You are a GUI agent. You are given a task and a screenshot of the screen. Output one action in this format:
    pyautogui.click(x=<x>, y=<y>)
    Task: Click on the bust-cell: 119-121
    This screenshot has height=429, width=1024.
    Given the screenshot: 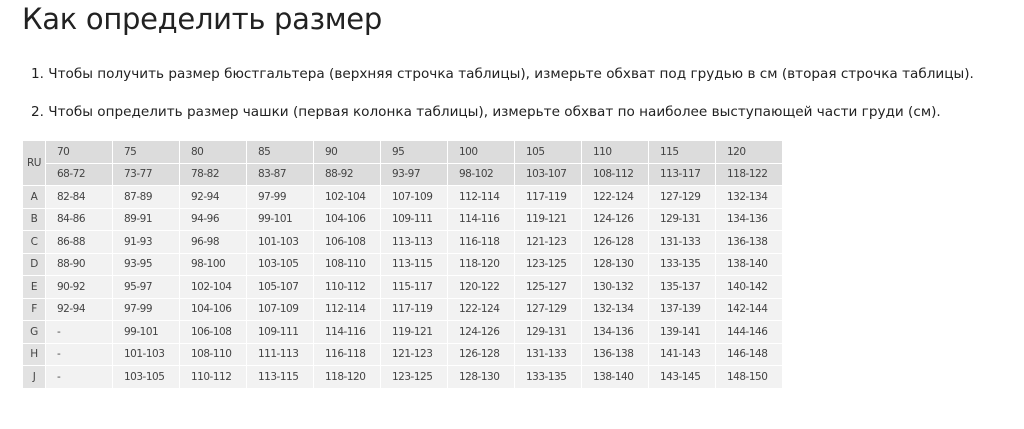 What is the action you would take?
    pyautogui.click(x=548, y=219)
    